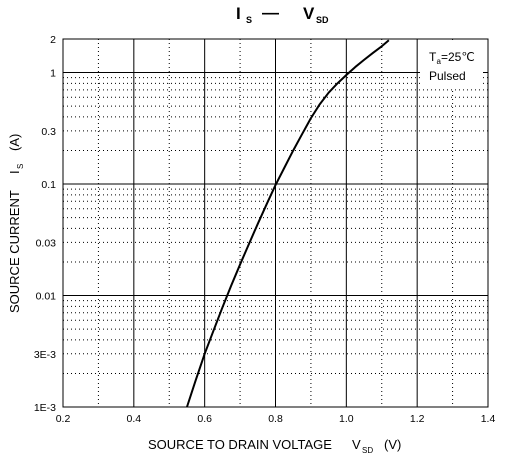  What do you see at coordinates (417, 419) in the screenshot?
I see `x-tick-label: 1.2` at bounding box center [417, 419].